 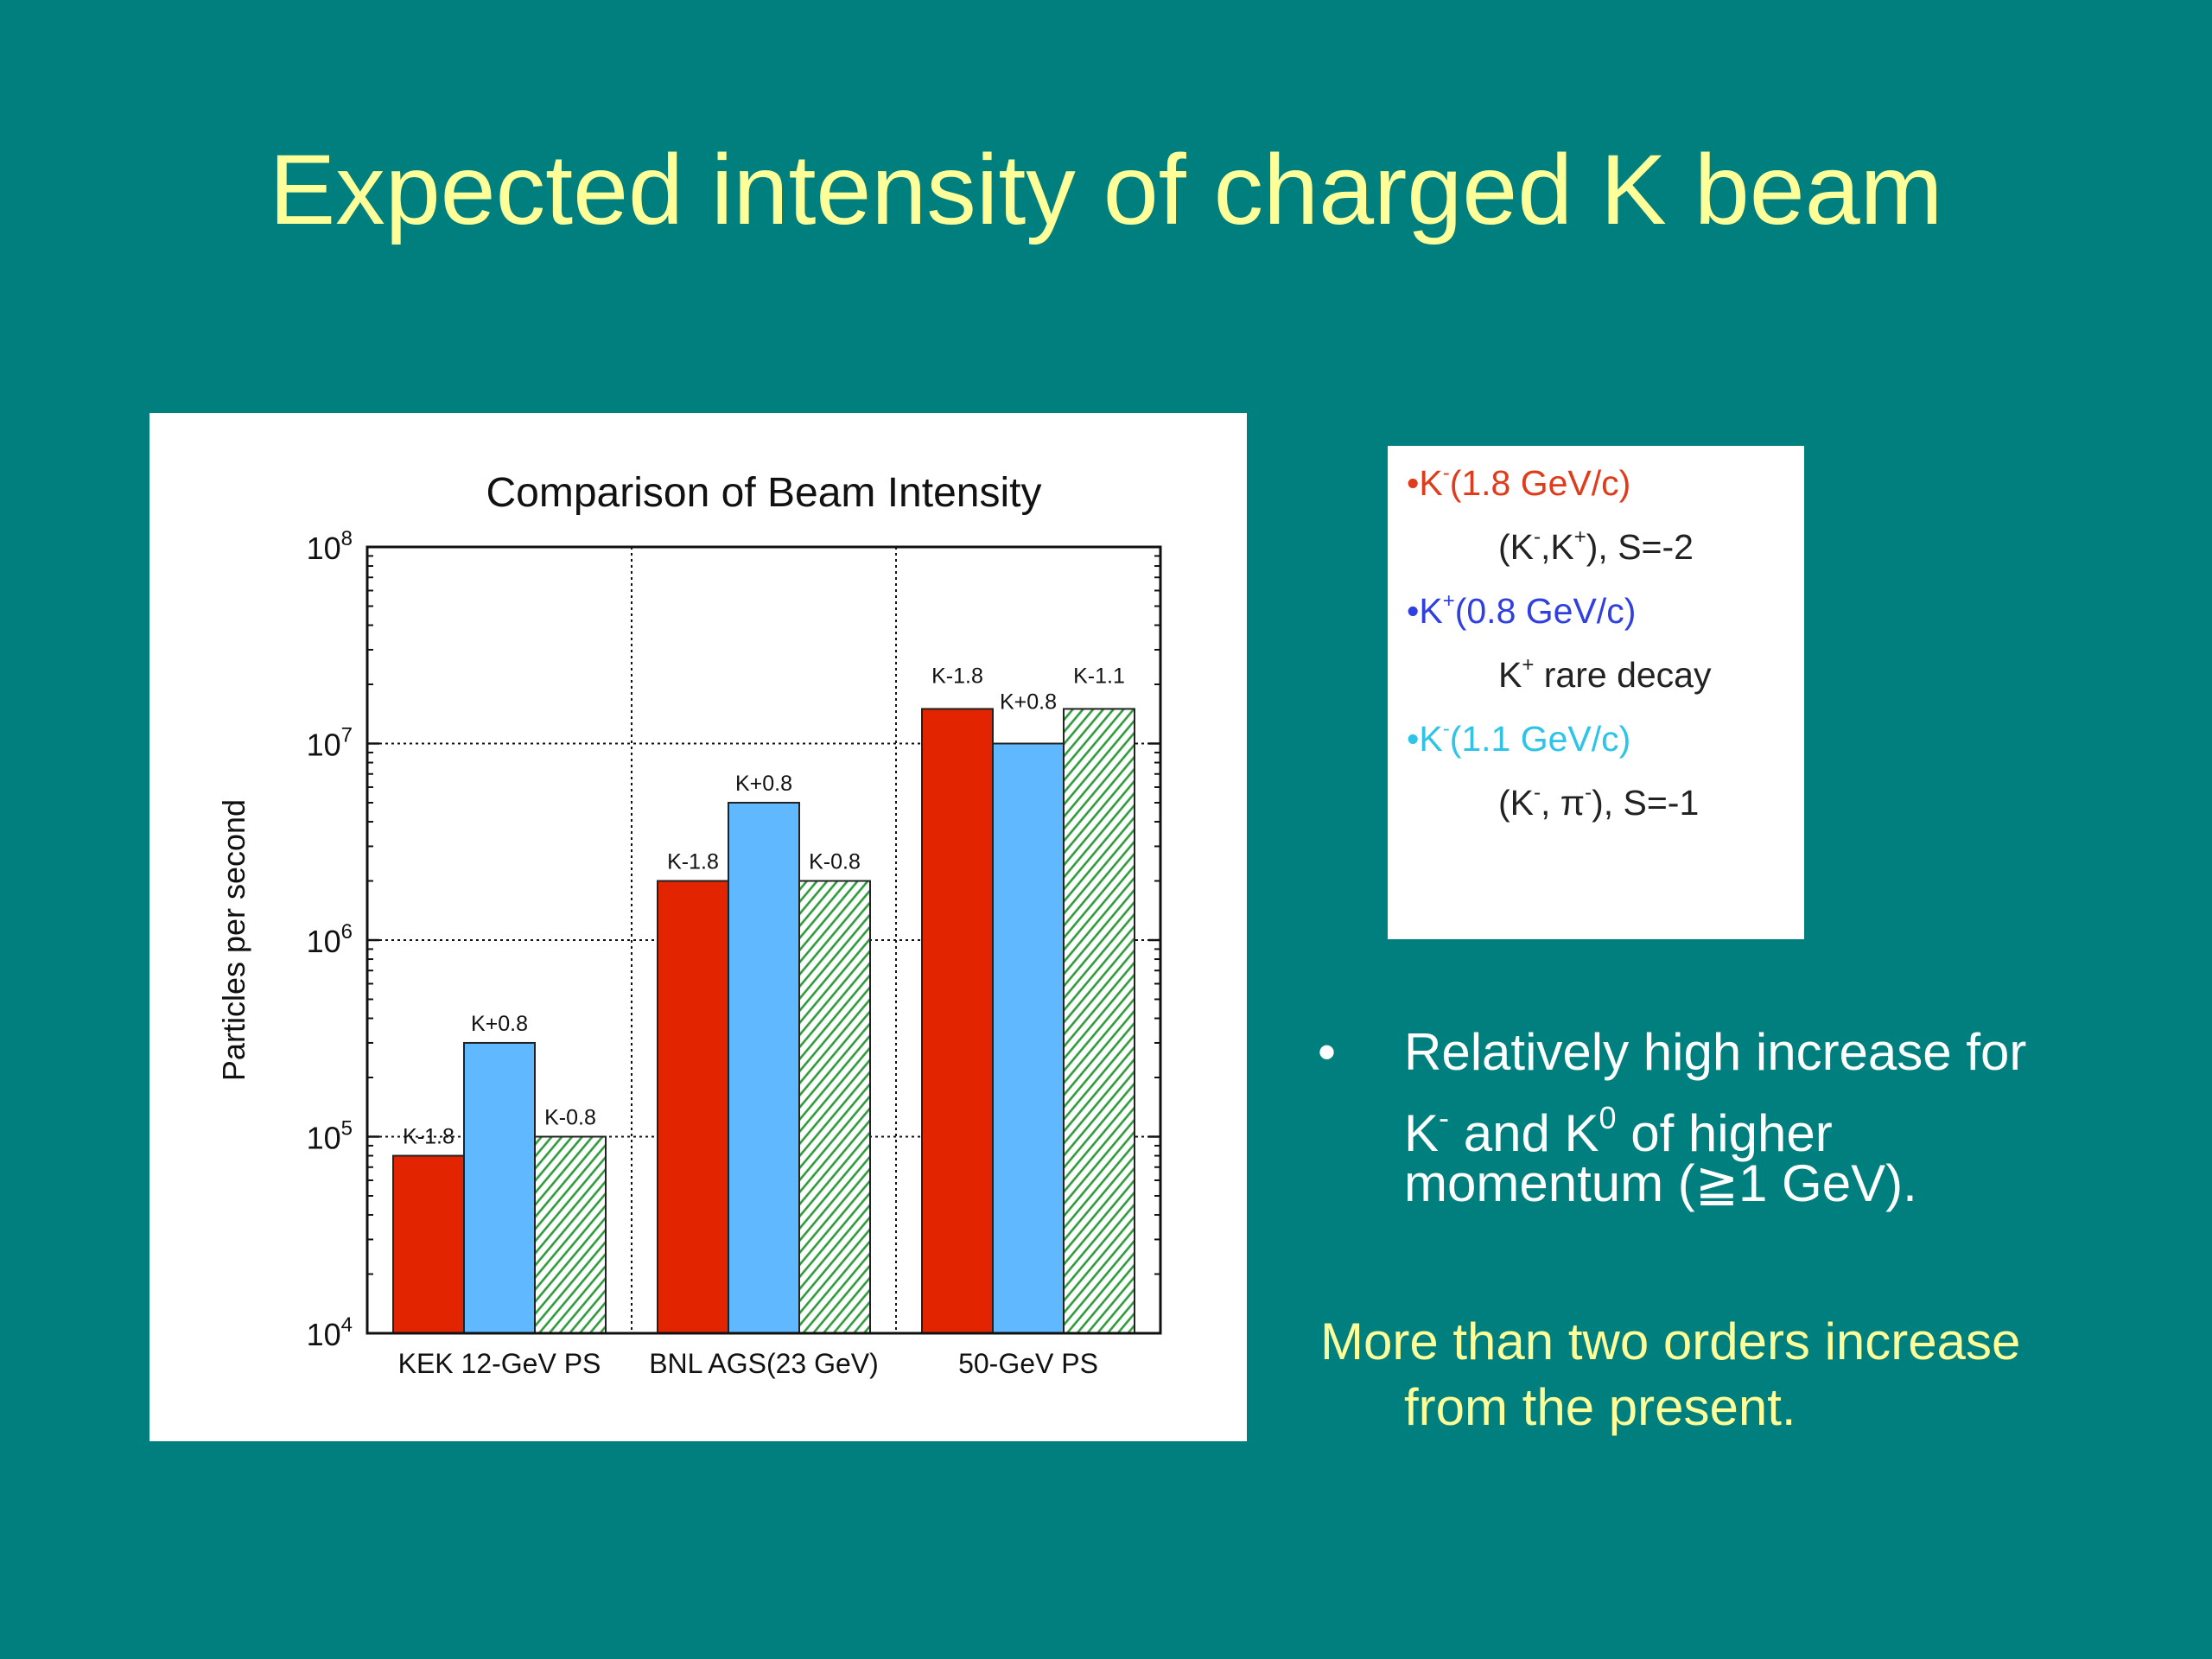 What do you see at coordinates (233, 940) in the screenshot?
I see `y-axis-label: Particles per second` at bounding box center [233, 940].